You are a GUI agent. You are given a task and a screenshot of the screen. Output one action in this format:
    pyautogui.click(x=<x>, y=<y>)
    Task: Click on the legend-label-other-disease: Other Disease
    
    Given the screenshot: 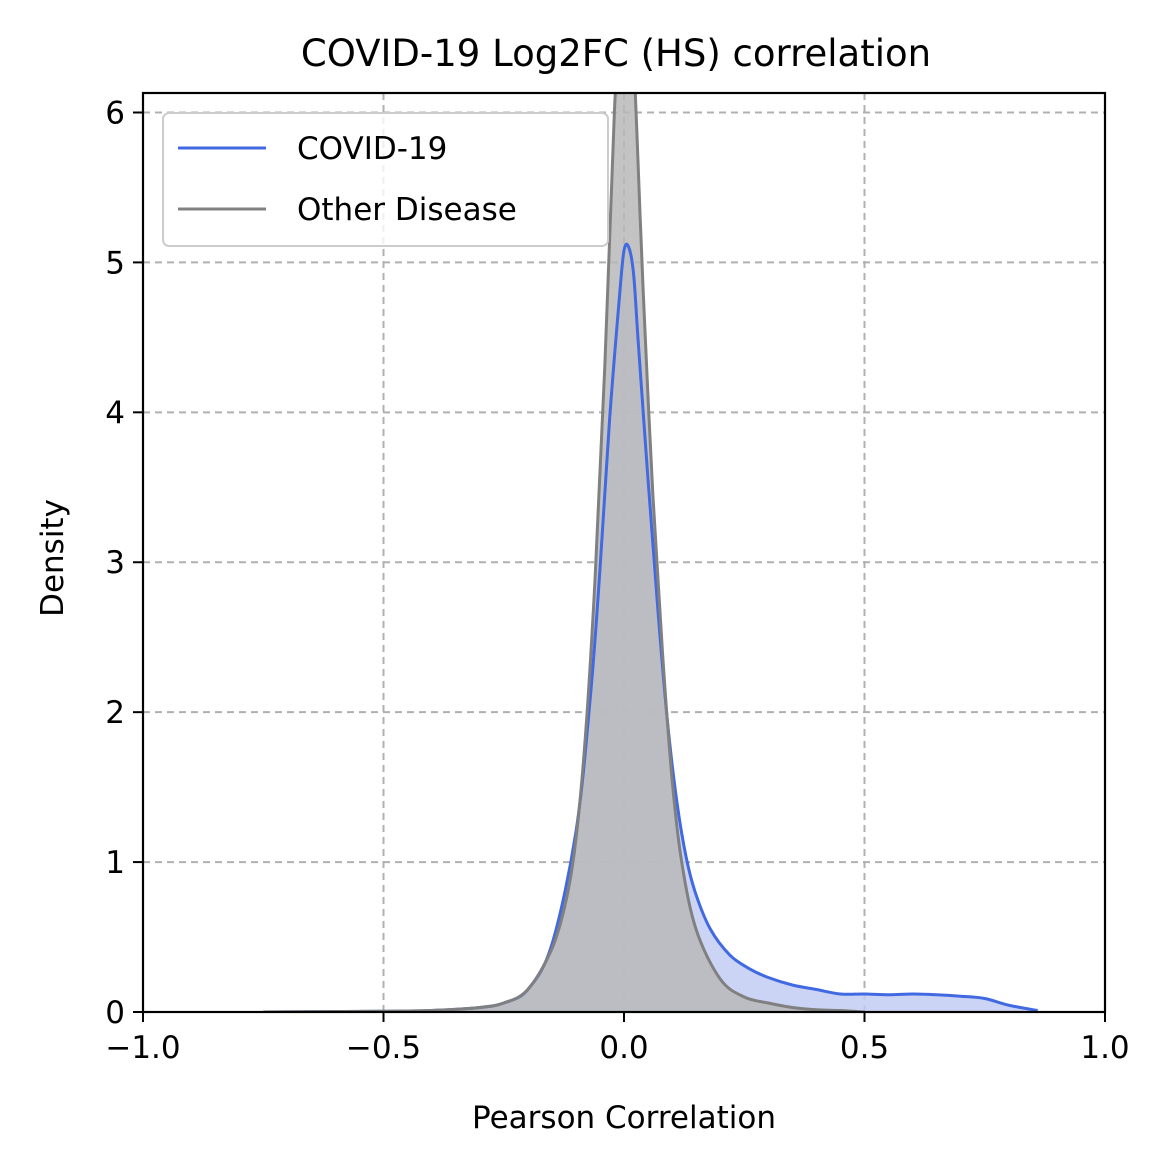 What is the action you would take?
    pyautogui.click(x=407, y=210)
    